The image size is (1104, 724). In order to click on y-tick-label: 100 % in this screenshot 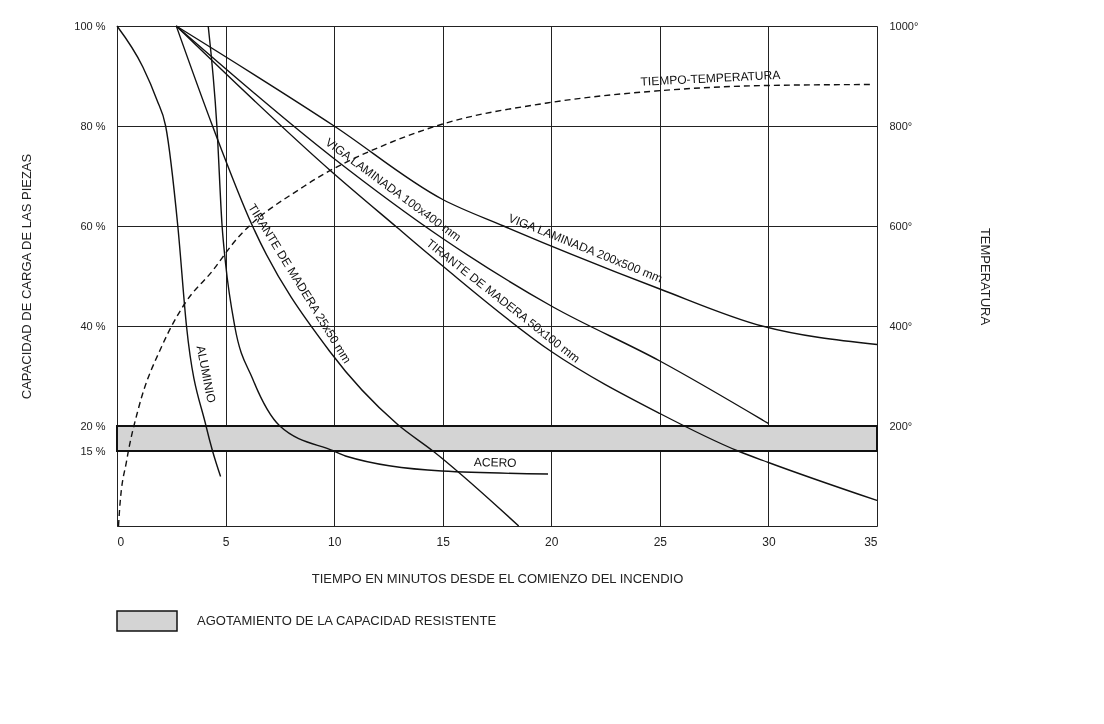, I will do `click(90, 25)`.